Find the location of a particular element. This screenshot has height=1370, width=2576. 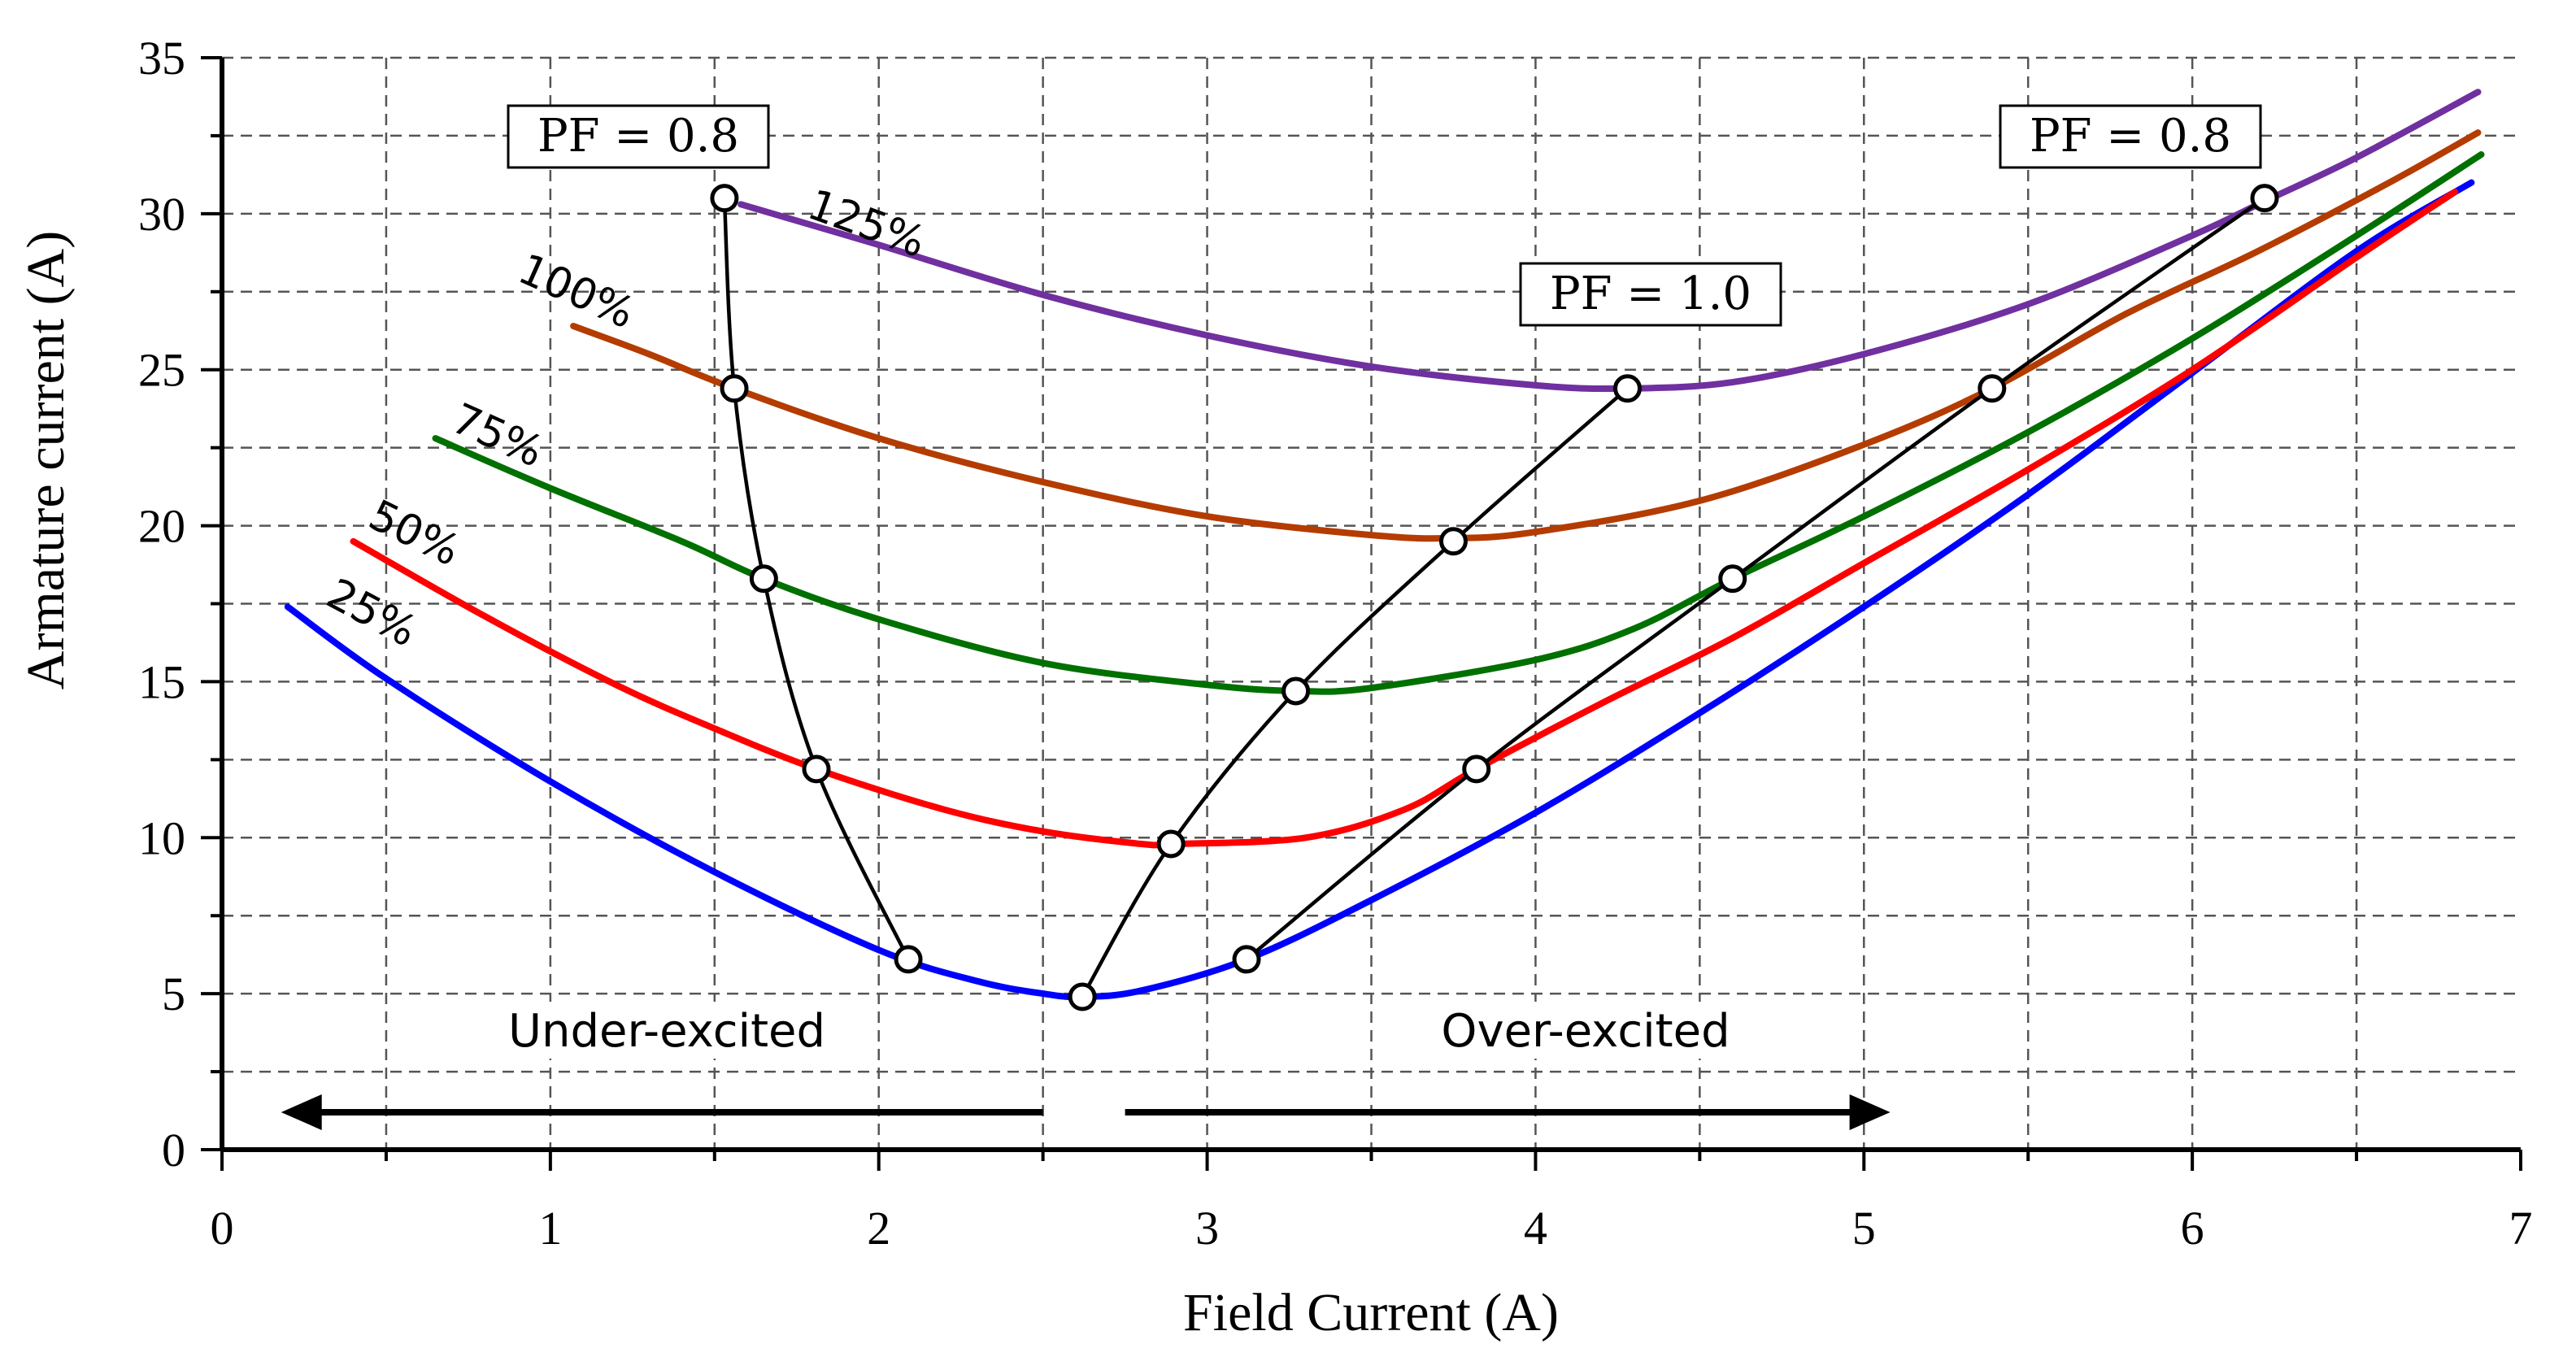

x-tick-label: 1 is located at coordinates (550, 1228).